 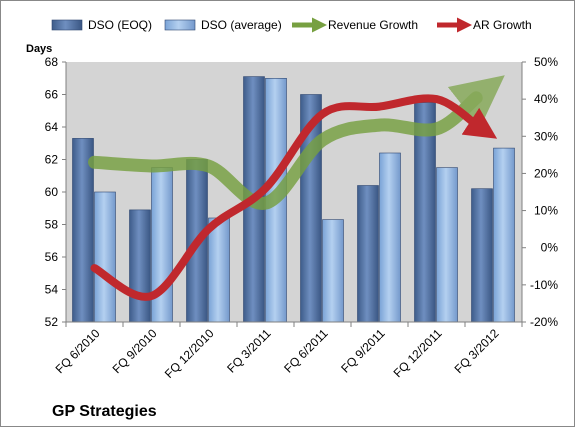 What do you see at coordinates (39, 49) in the screenshot?
I see `y-axis-title: Days` at bounding box center [39, 49].